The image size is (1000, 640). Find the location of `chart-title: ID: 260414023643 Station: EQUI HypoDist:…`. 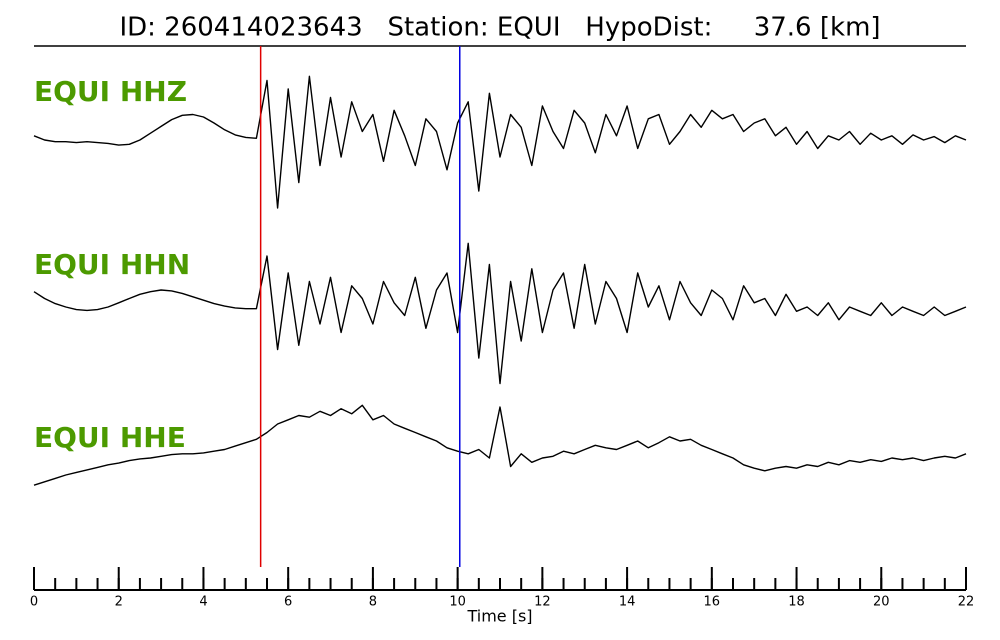

chart-title: ID: 260414023643 Station: EQUI HypoDist:… is located at coordinates (499, 28).